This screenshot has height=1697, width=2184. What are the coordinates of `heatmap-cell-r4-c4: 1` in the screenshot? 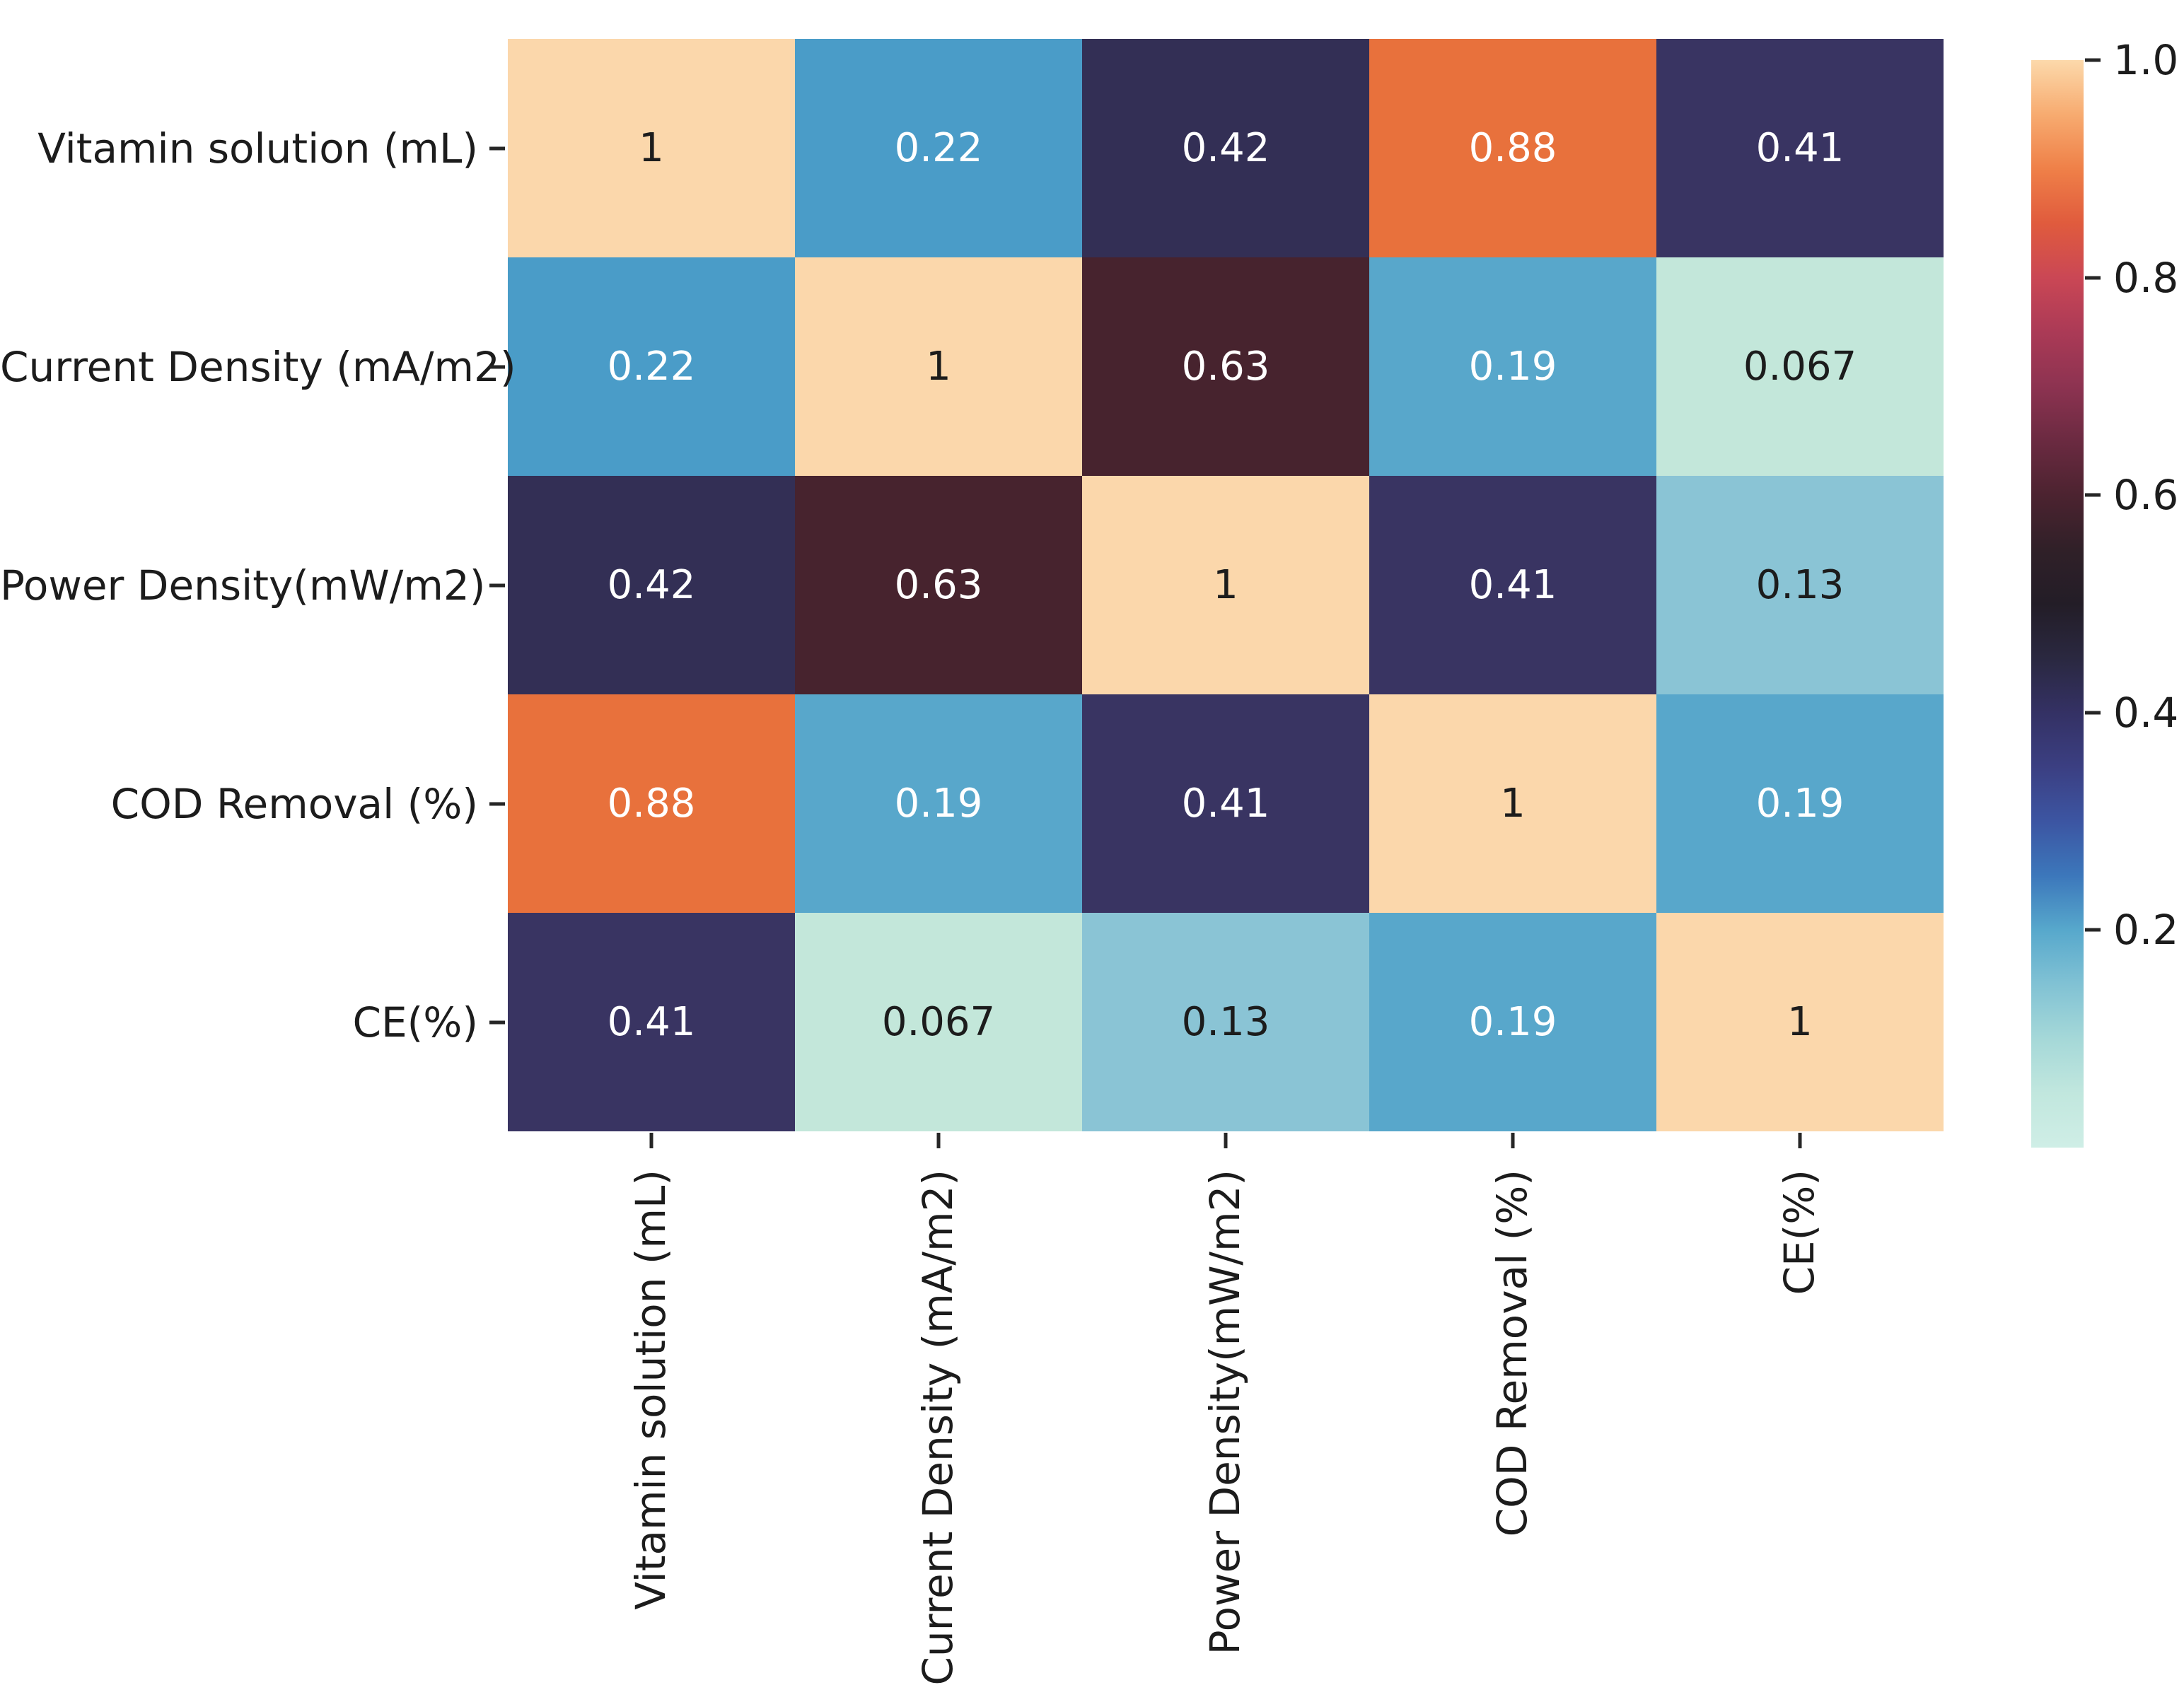 It's located at (1800, 1022).